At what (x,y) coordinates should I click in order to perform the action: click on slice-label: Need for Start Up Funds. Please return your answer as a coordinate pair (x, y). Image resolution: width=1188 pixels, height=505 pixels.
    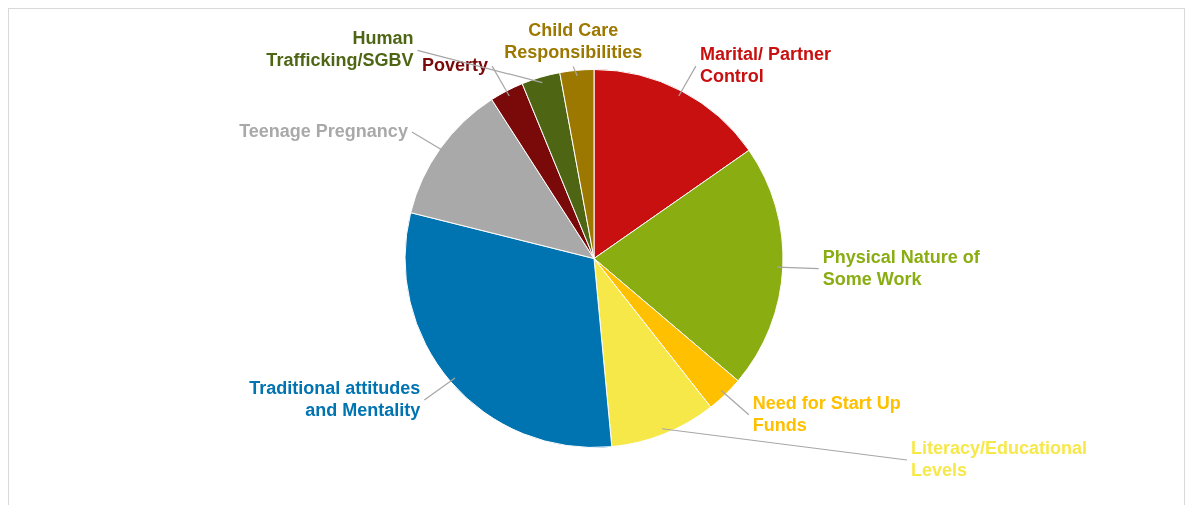
    Looking at the image, I should click on (826, 413).